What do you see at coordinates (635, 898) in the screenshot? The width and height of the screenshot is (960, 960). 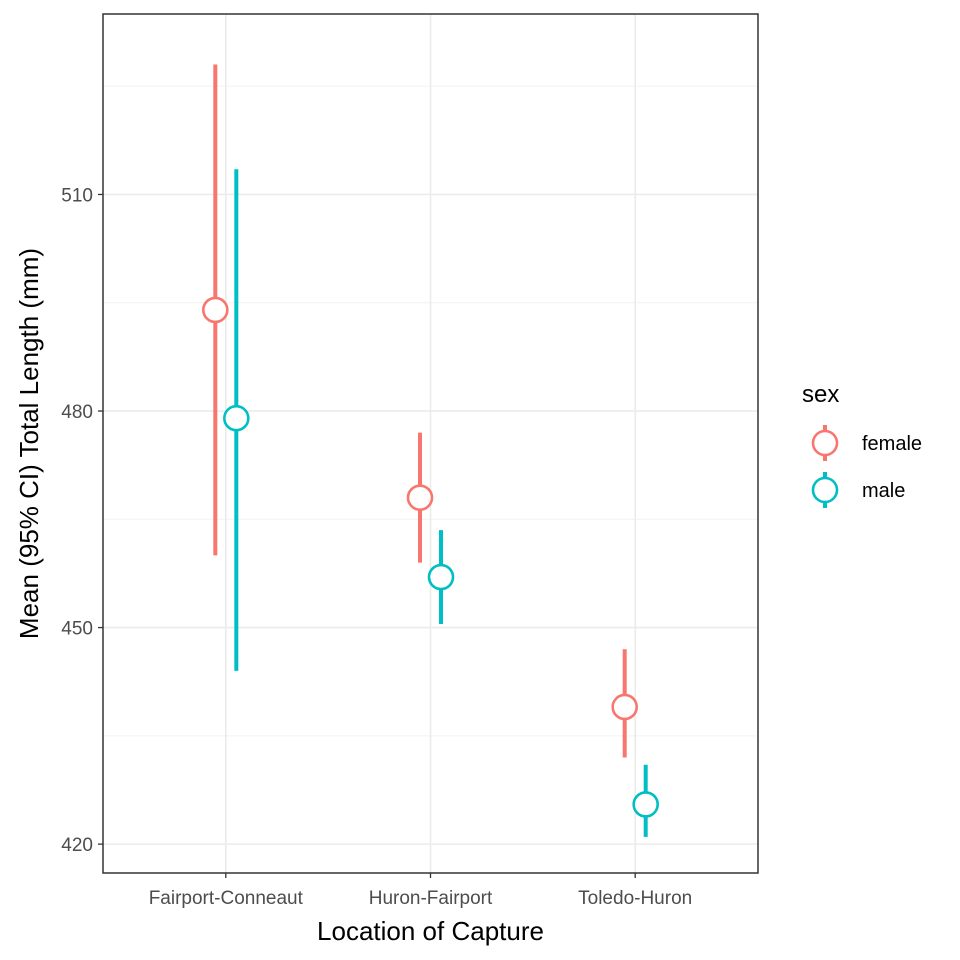 I see `x-tick-label: Toledo-Huron` at bounding box center [635, 898].